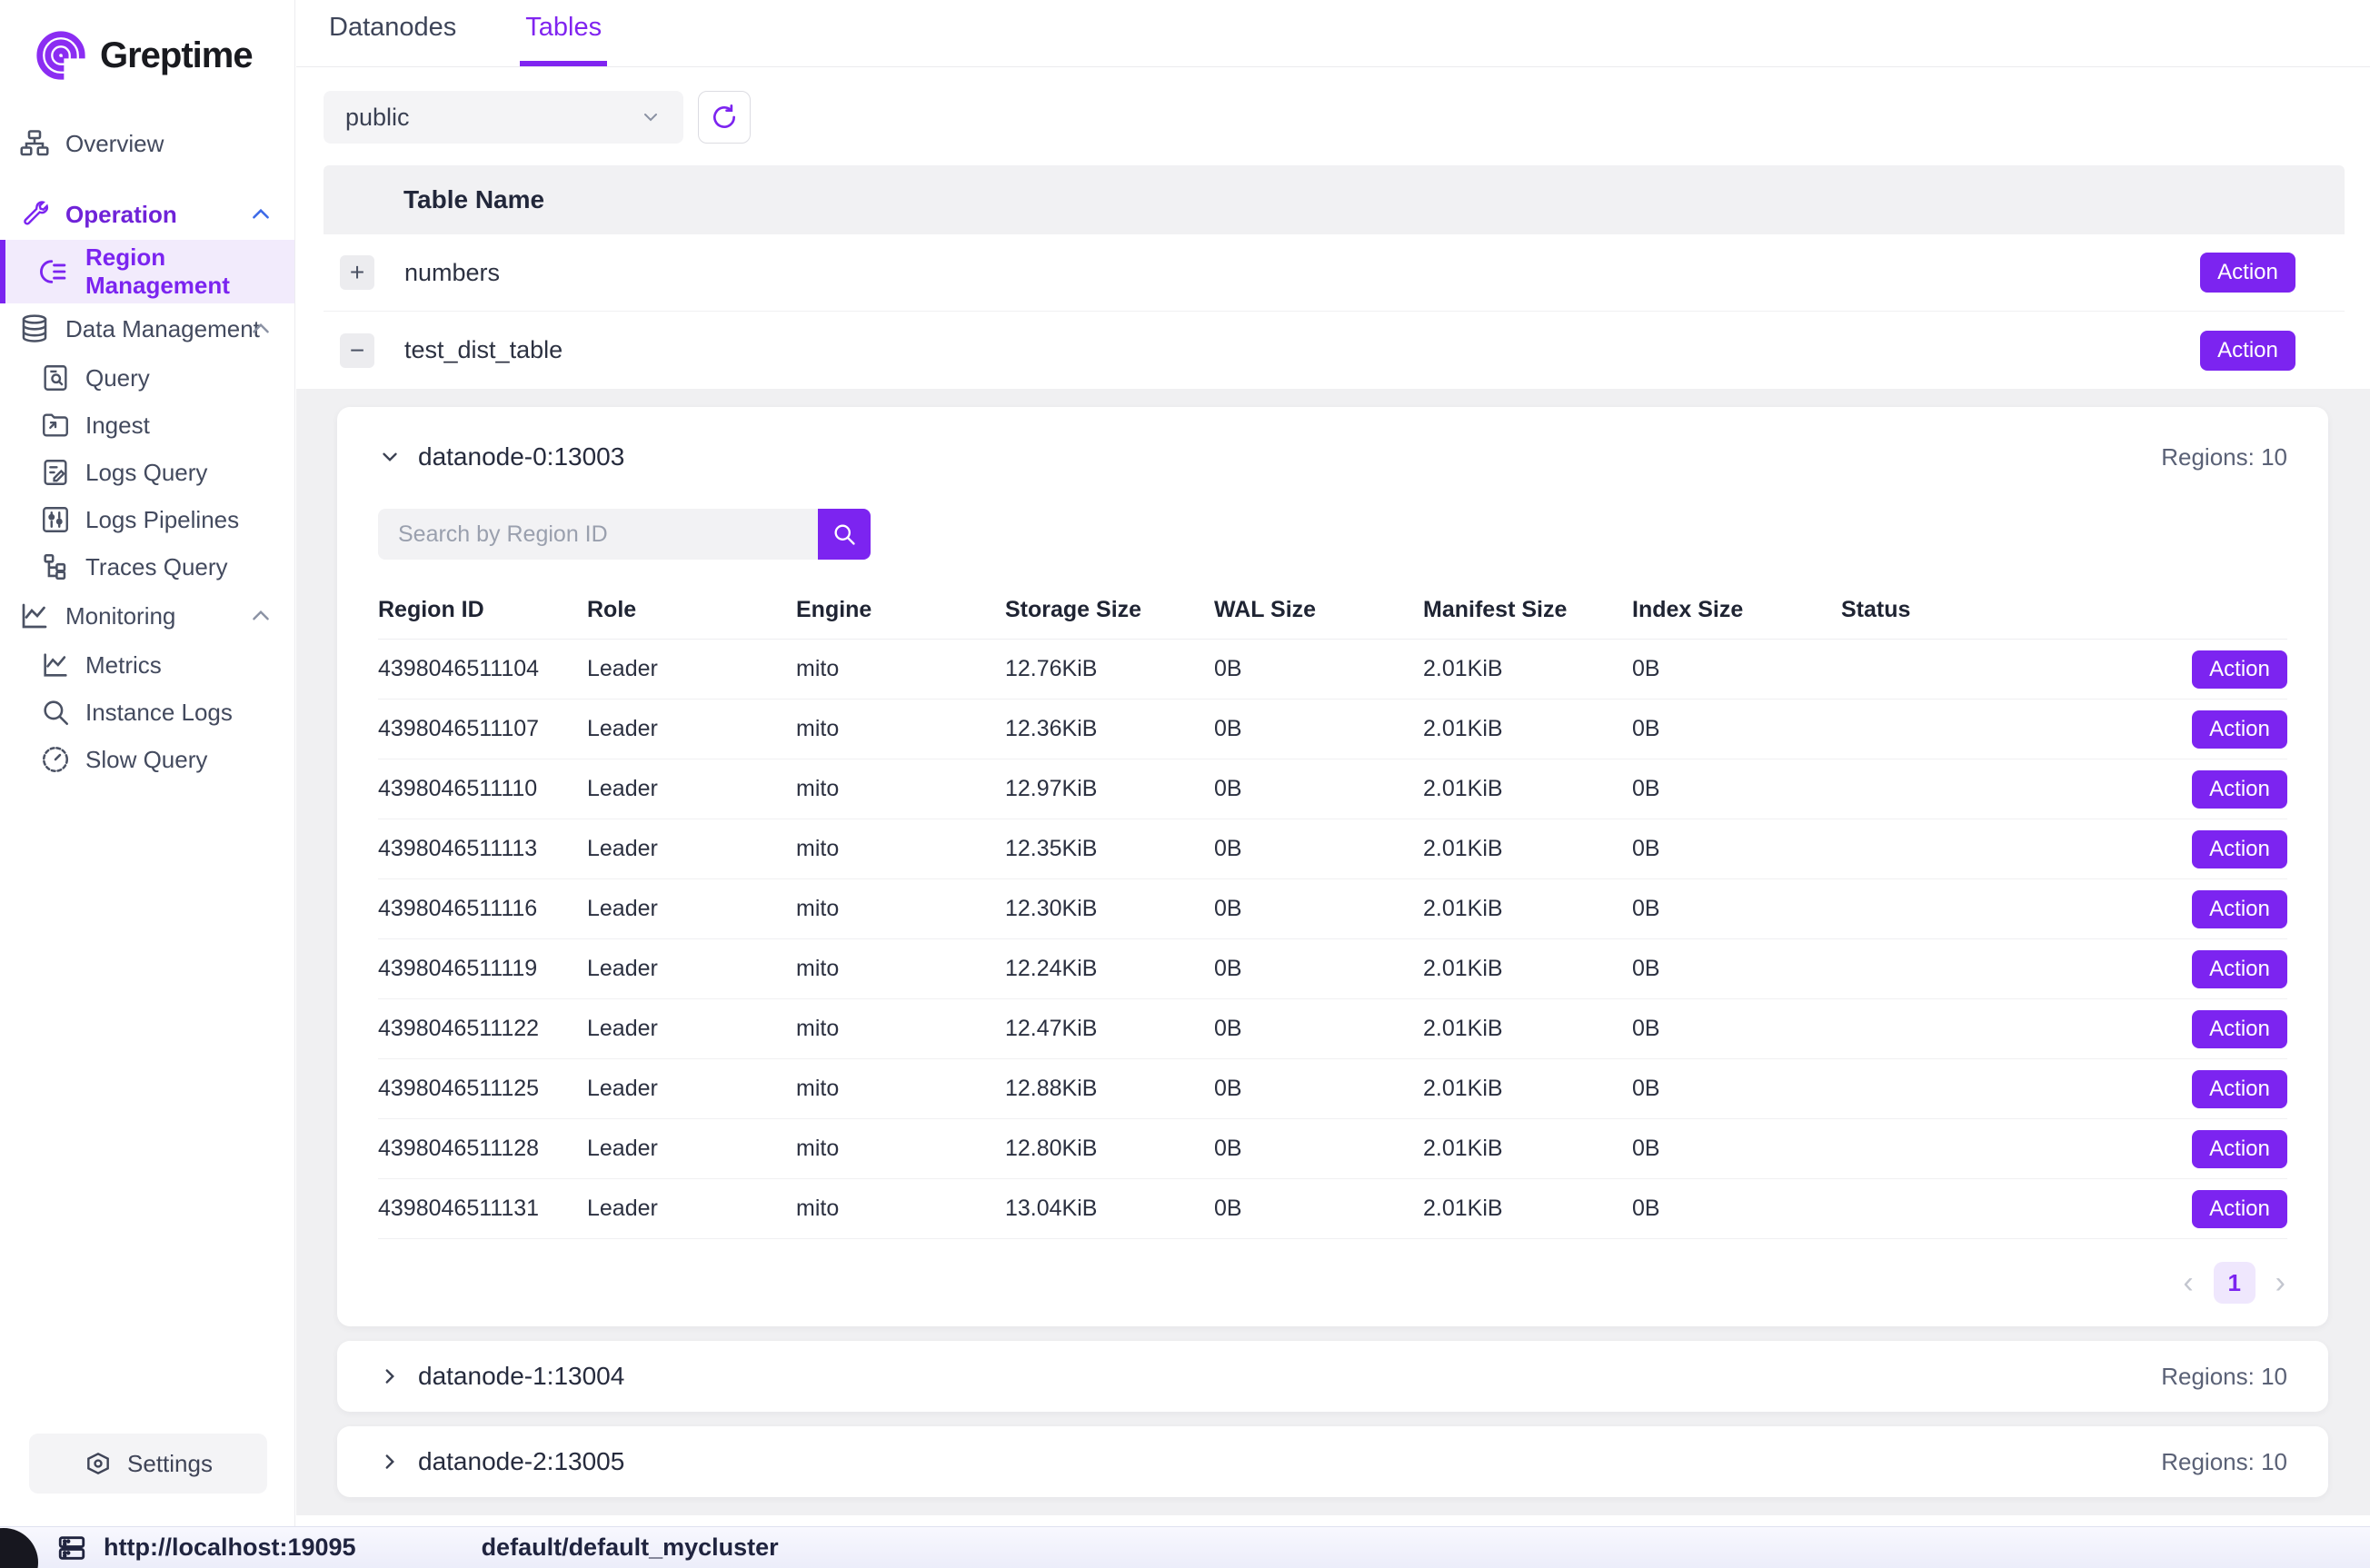  Describe the element at coordinates (2234, 1283) in the screenshot. I see `page-1-button: 1` at that location.